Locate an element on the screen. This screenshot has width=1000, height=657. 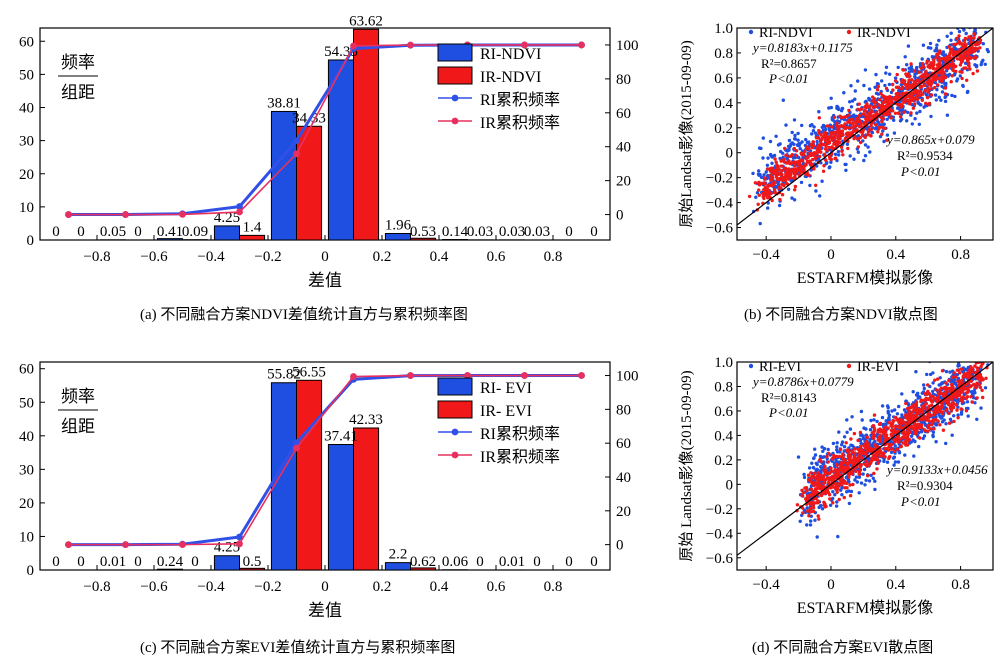
panel-c-xtick-label-0: −0.8 is located at coordinates (96, 587).